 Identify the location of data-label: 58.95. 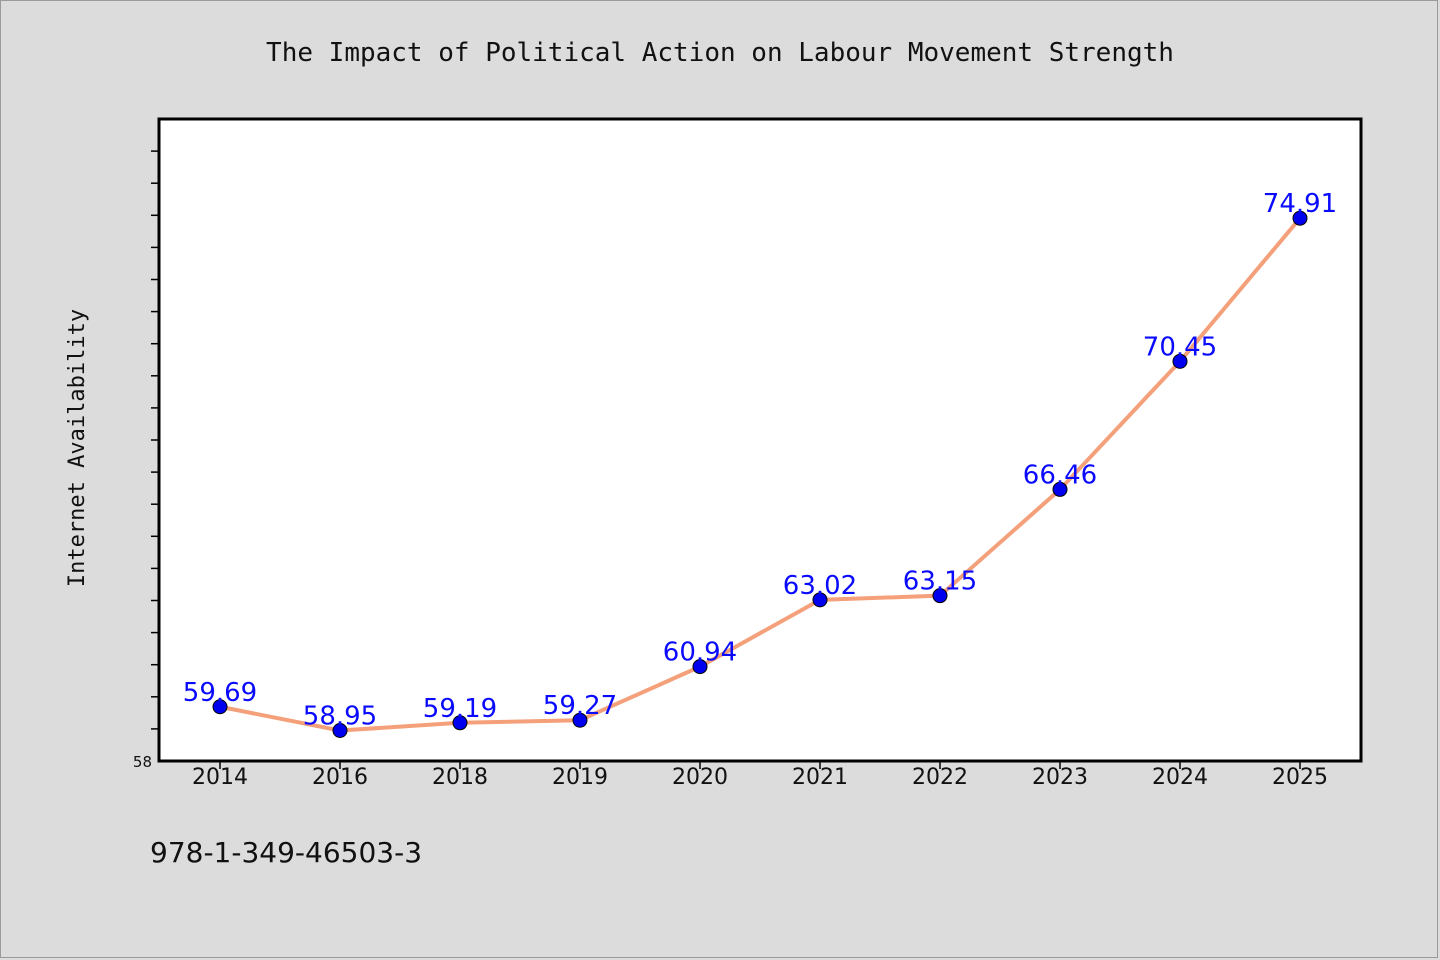
(340, 717).